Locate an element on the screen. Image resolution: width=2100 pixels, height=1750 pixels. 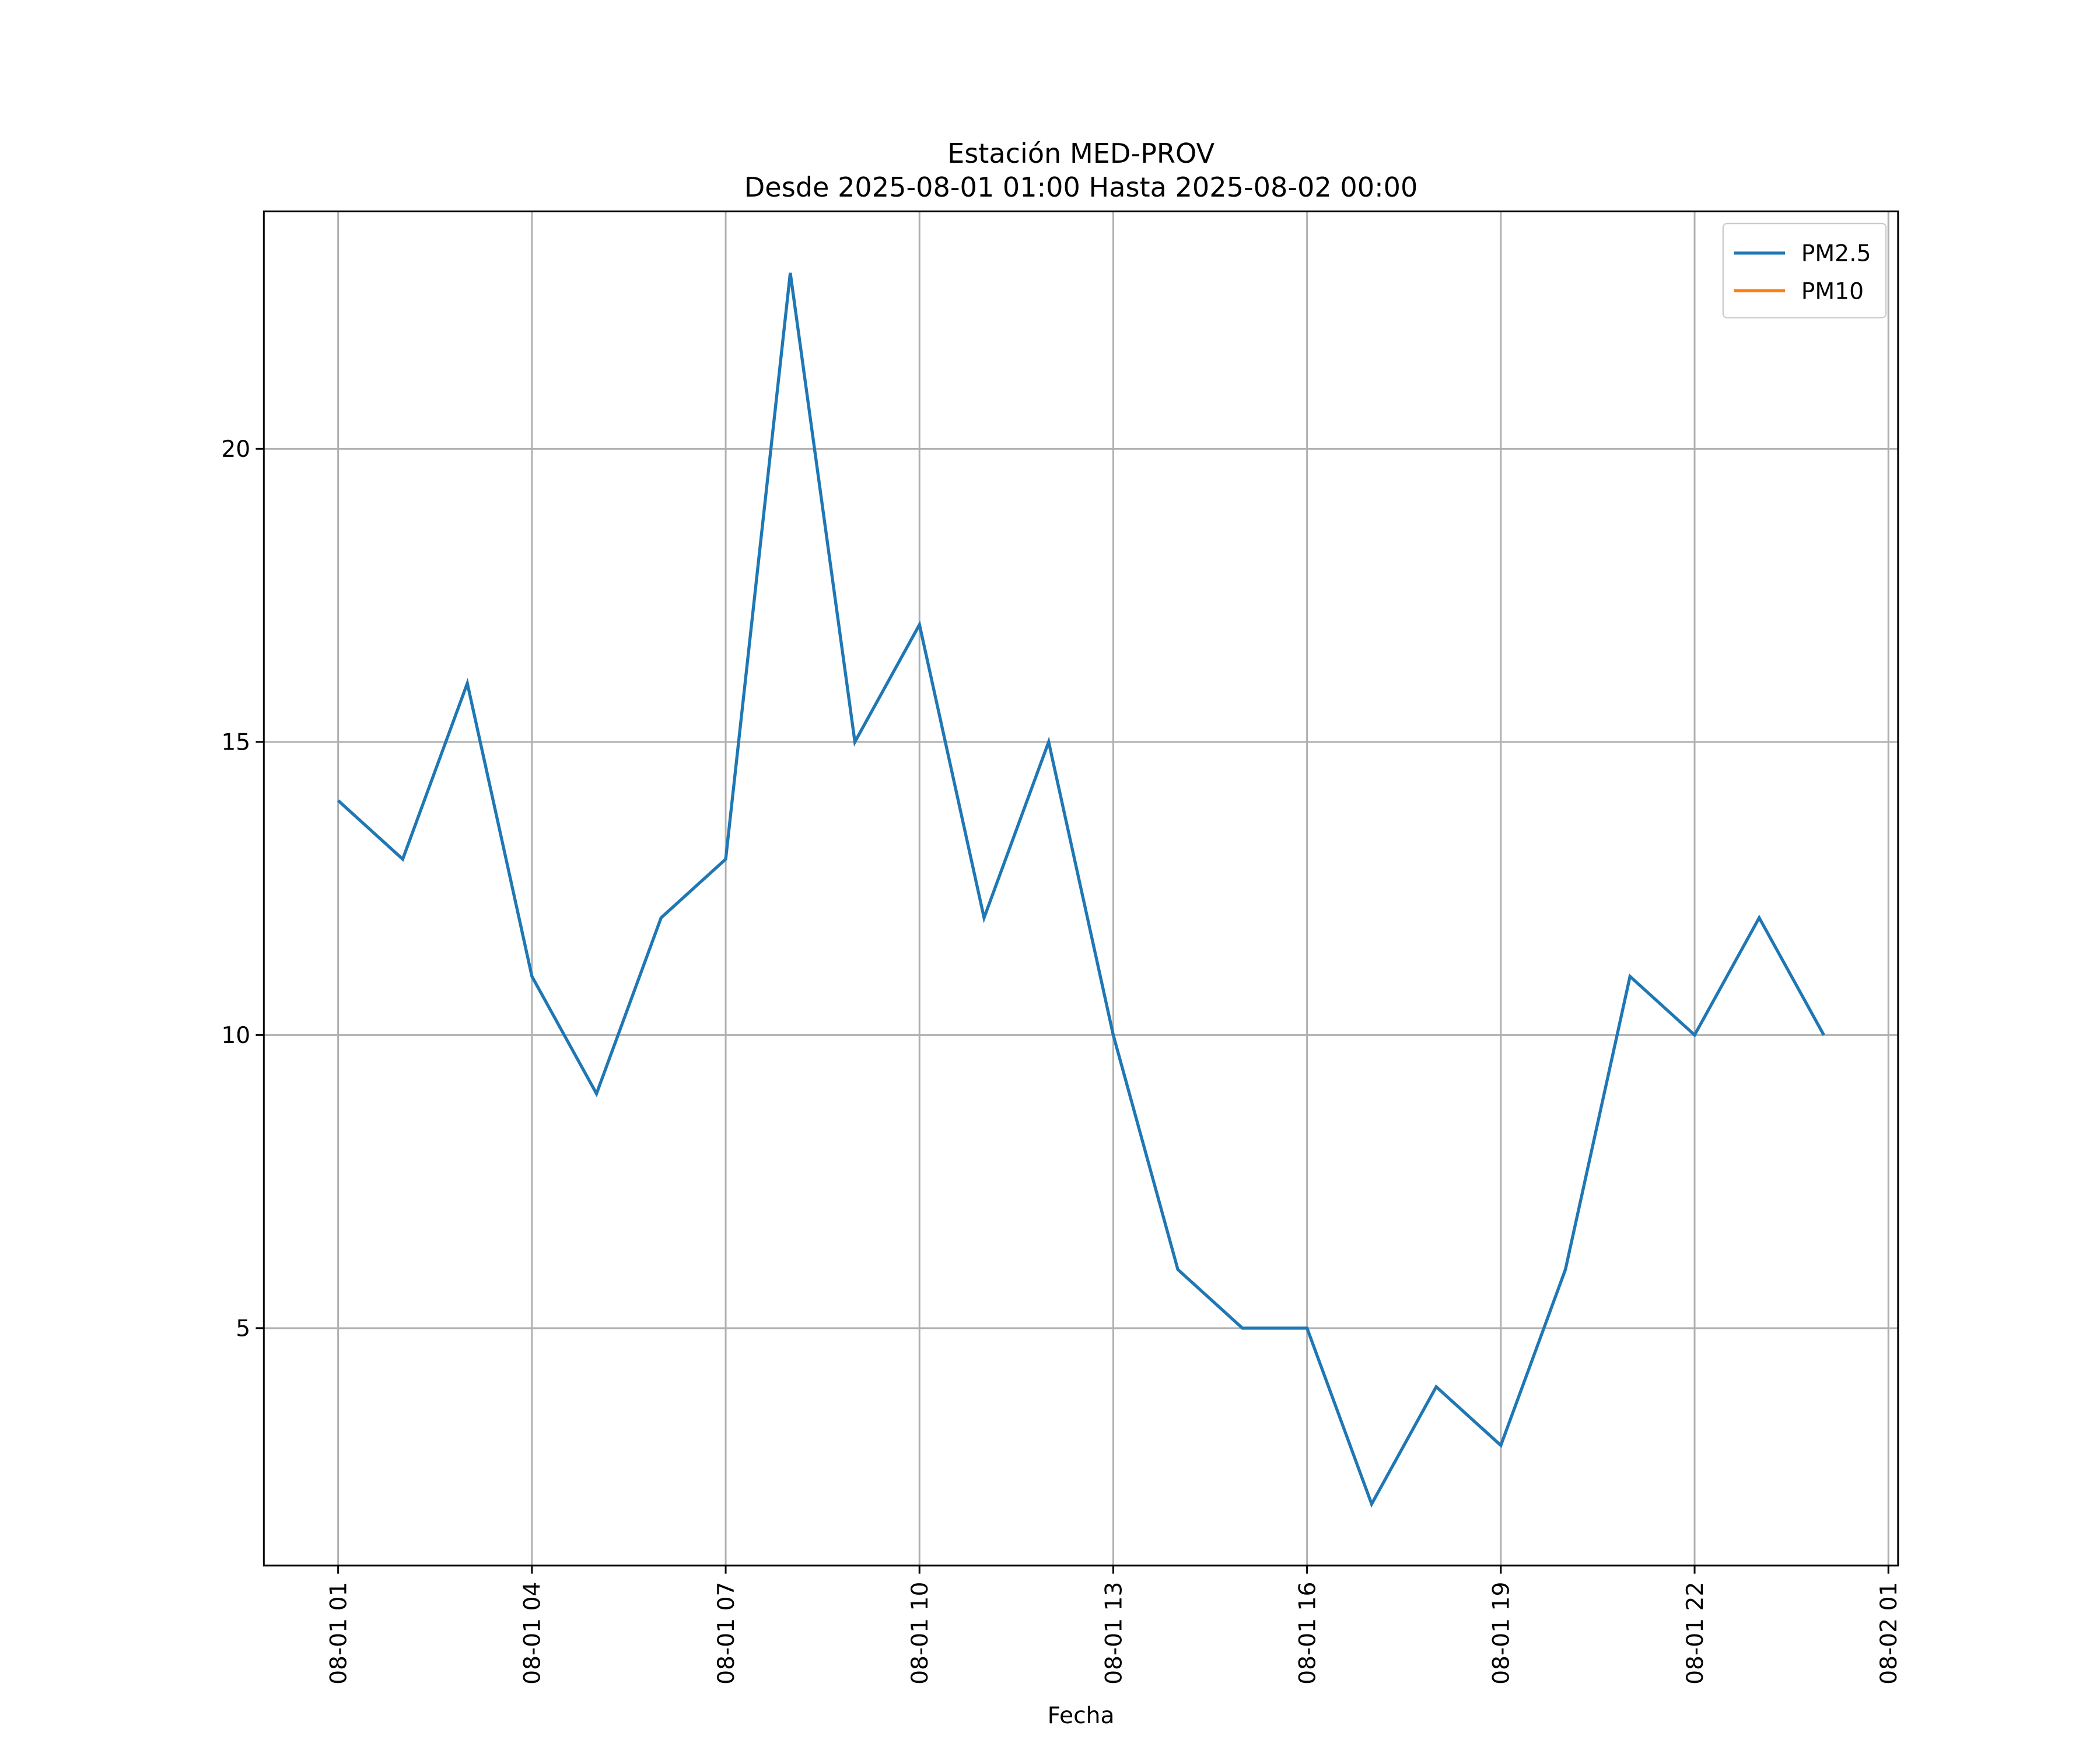
legend-box is located at coordinates (1804, 270).